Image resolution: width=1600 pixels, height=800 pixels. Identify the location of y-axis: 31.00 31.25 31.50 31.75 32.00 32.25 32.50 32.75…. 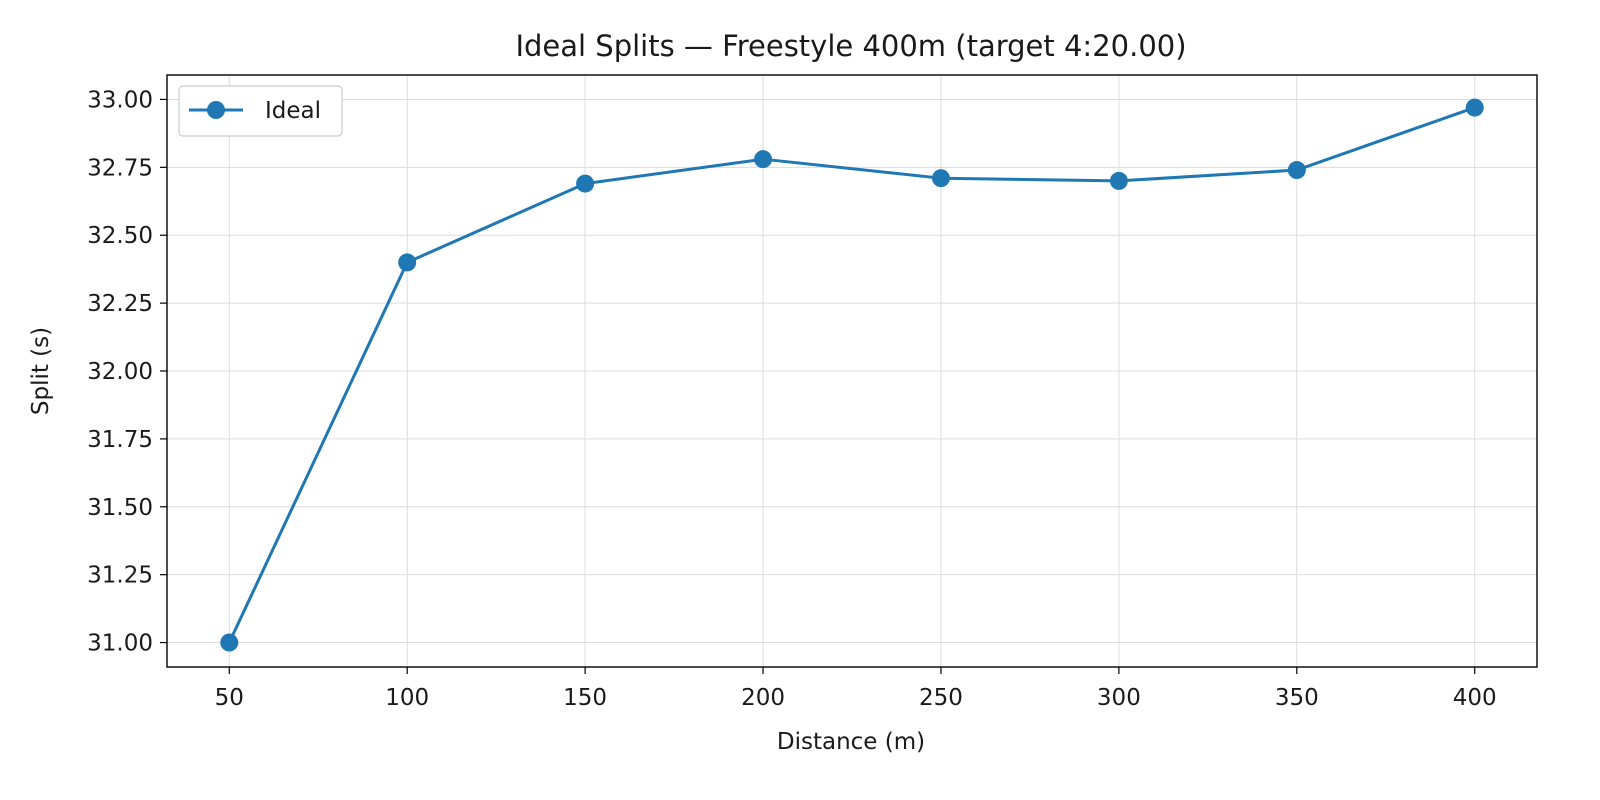
(127, 372).